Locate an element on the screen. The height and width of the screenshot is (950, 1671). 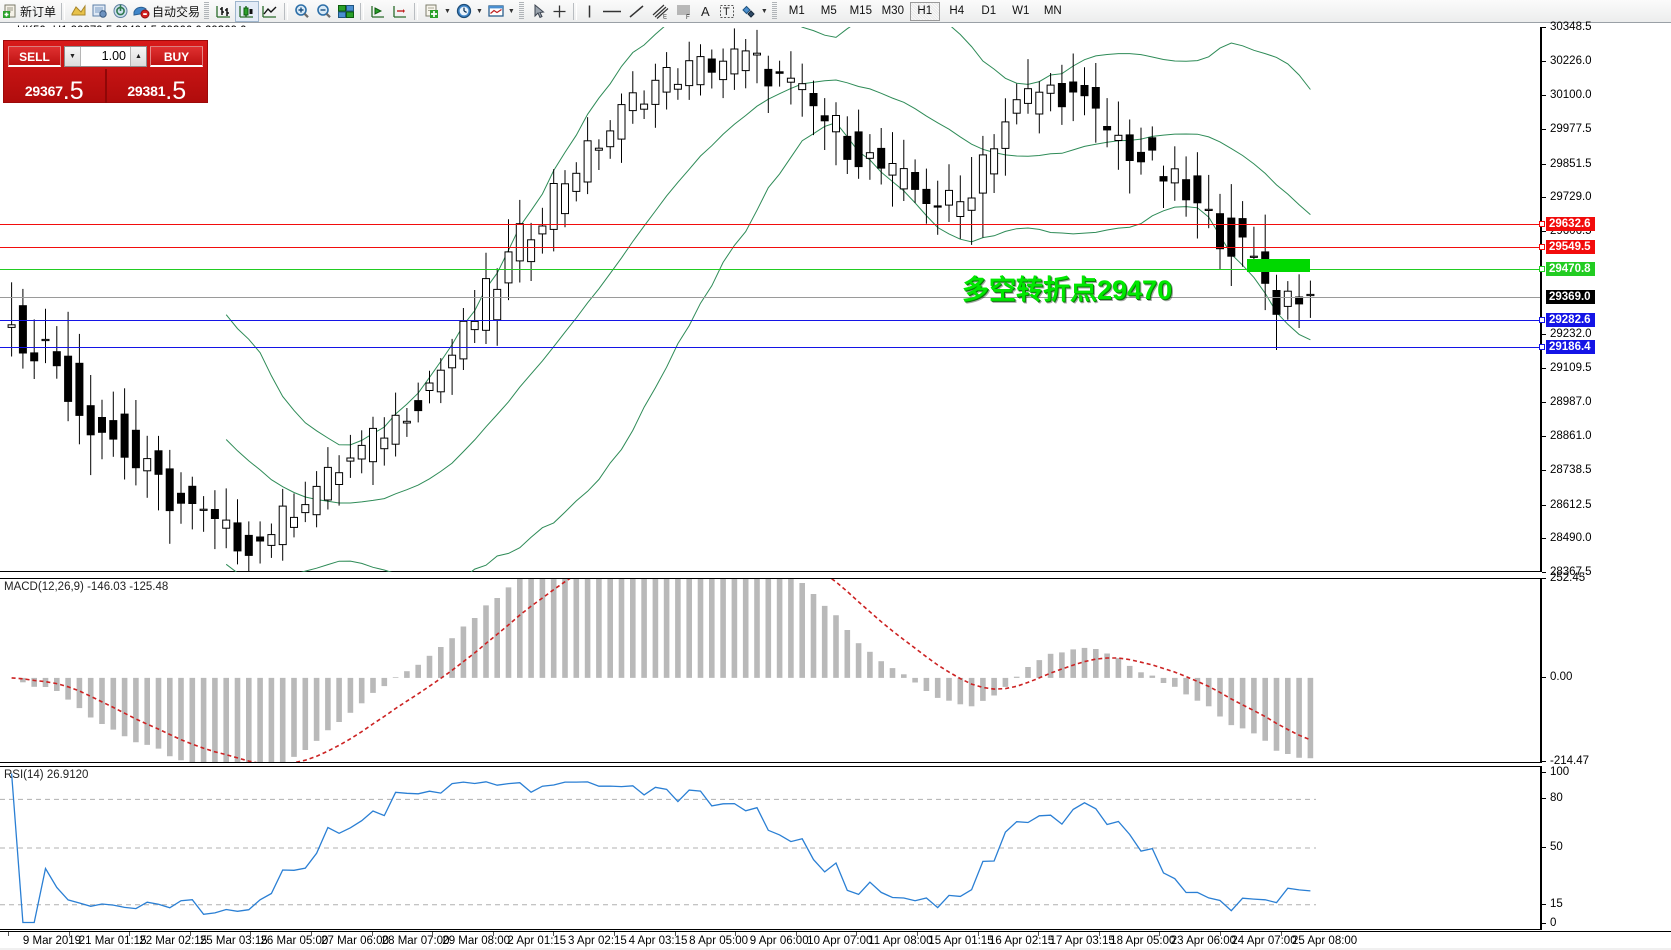
time-axis-label: 10 Apr 07:00 is located at coordinates (840, 941).